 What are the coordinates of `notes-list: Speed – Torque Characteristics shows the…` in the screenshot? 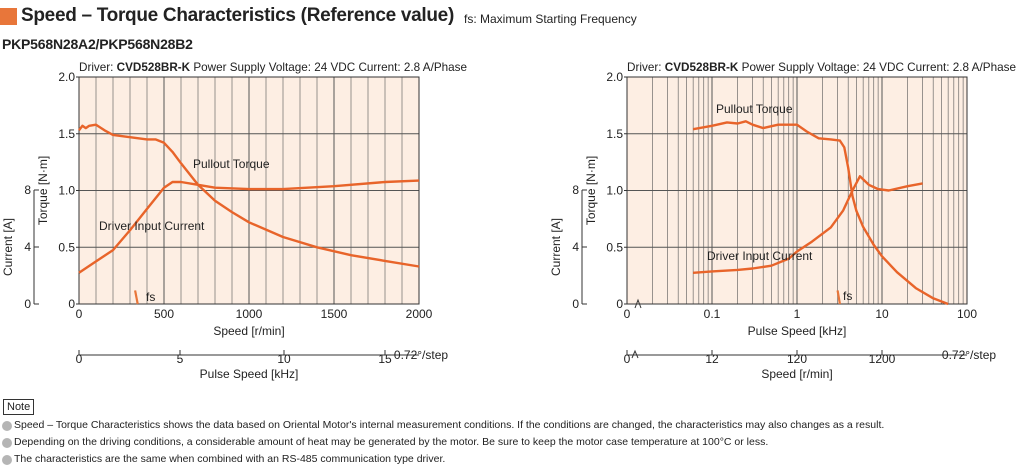 It's located at (443, 442).